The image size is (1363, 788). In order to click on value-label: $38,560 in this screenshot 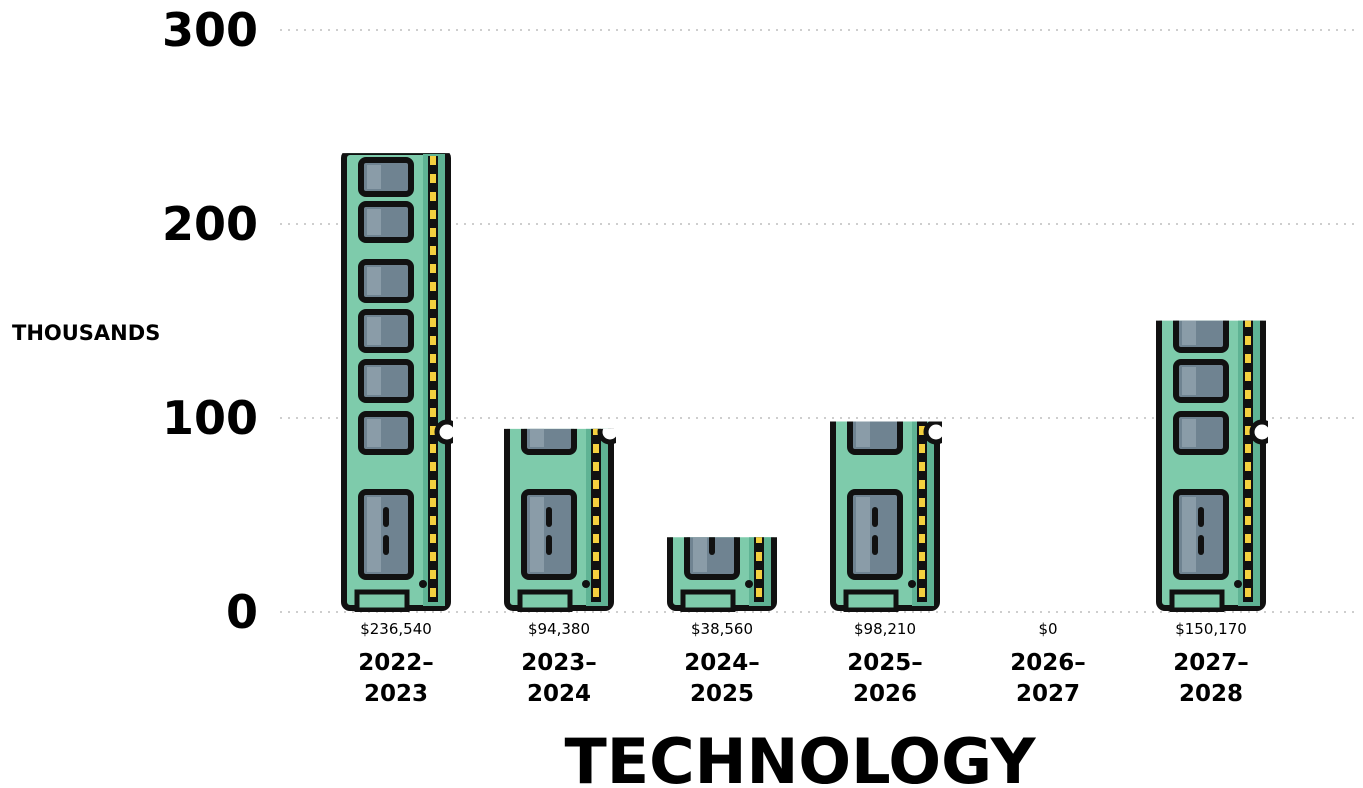, I will do `click(722, 629)`.